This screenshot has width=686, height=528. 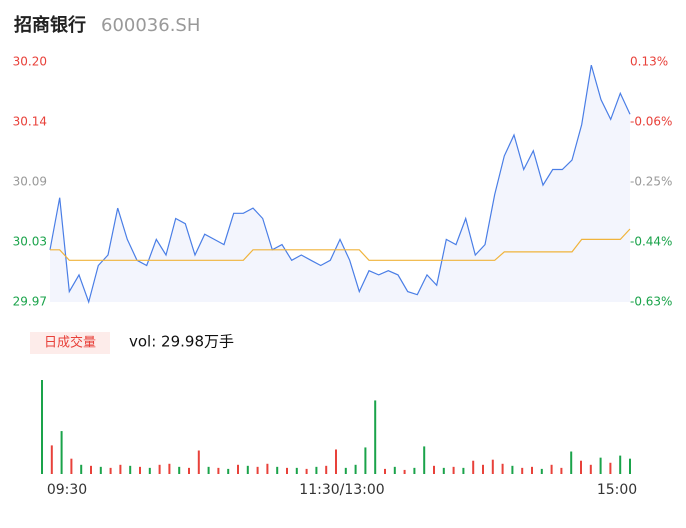 I want to click on chart-subtitle: 600036.SH, so click(x=150, y=25).